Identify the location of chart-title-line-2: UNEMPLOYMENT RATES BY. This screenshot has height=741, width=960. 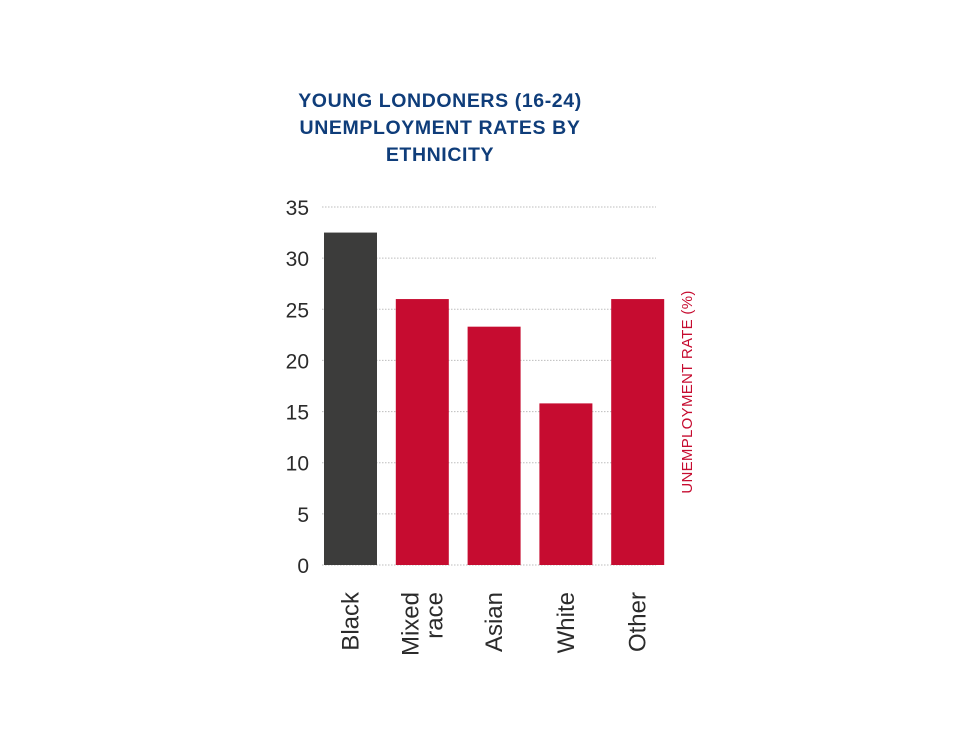
(440, 128).